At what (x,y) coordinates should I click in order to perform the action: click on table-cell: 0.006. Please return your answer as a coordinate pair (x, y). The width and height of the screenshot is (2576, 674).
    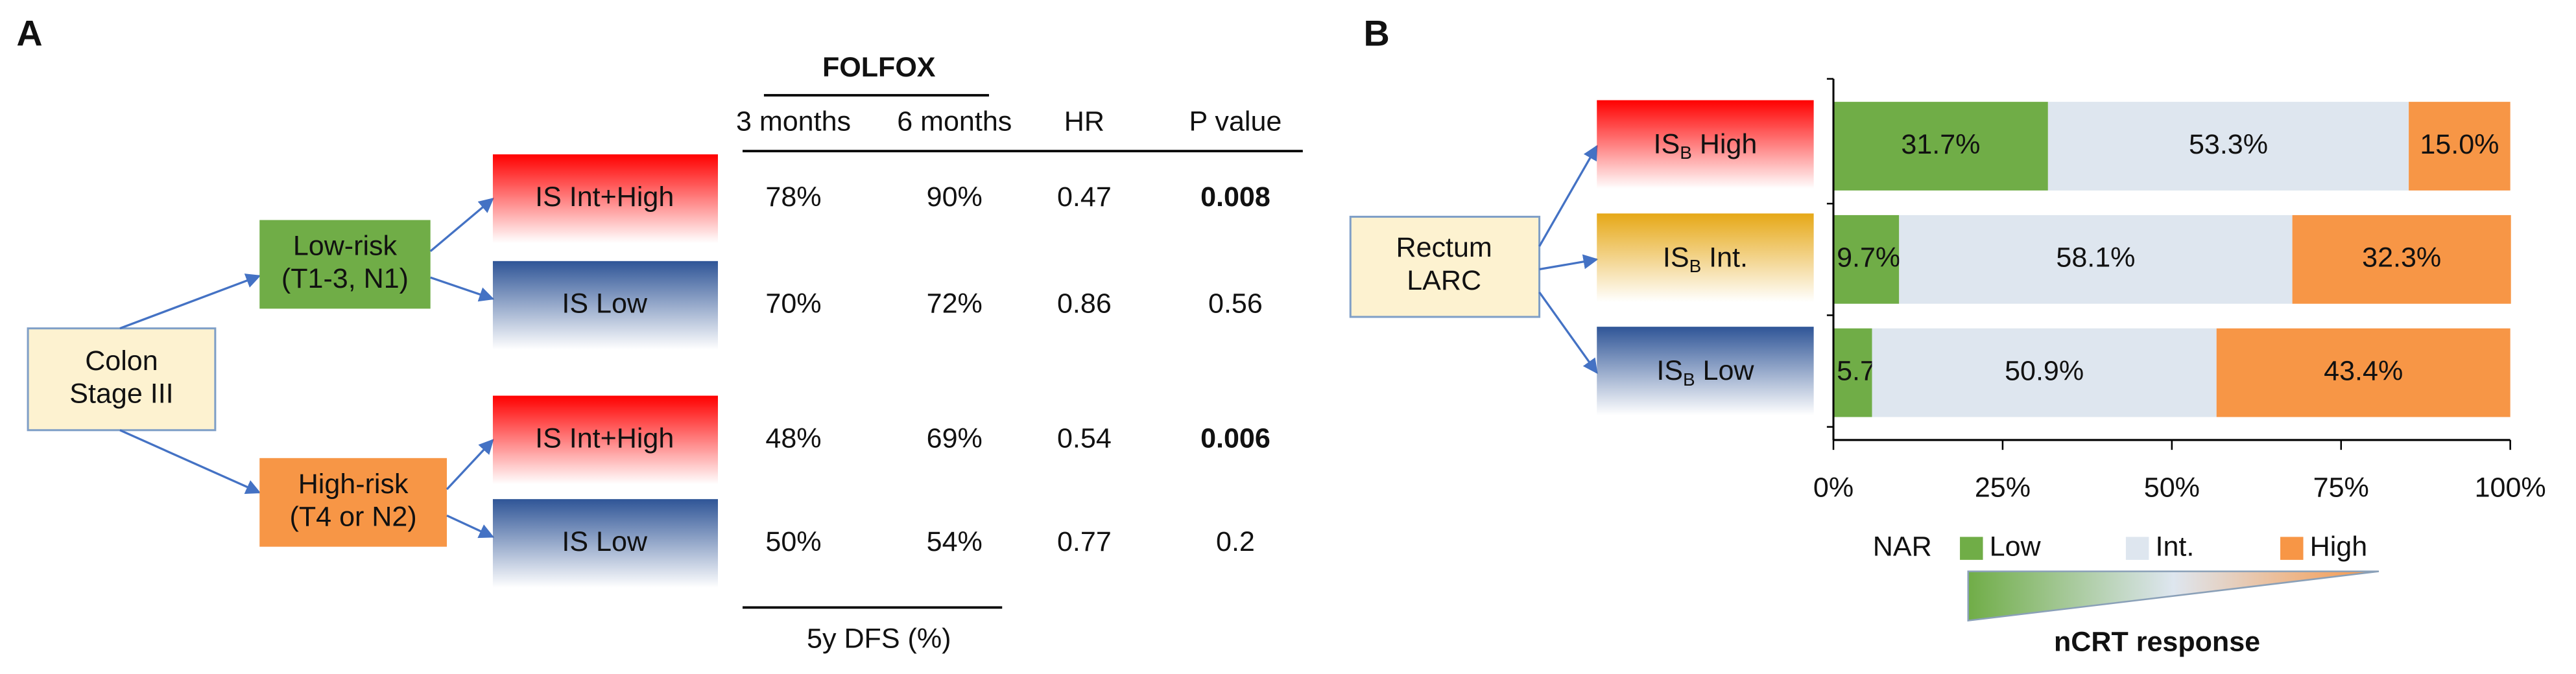
    Looking at the image, I should click on (1235, 438).